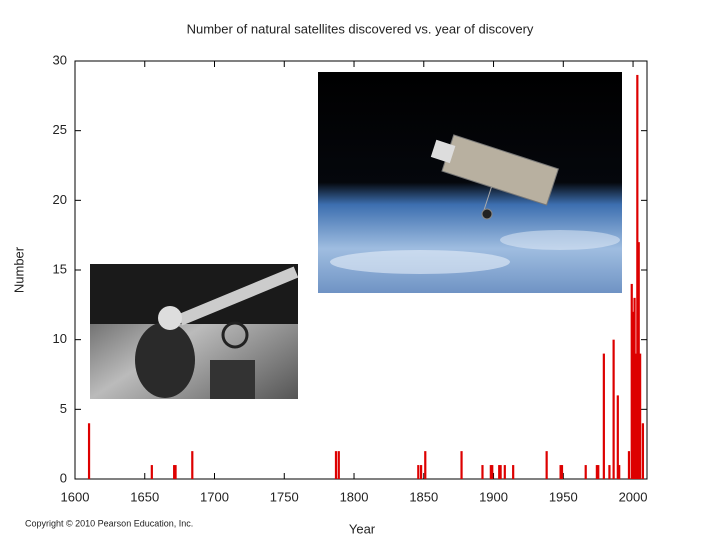 Image resolution: width=720 pixels, height=540 pixels. What do you see at coordinates (214, 496) in the screenshot?
I see `x-tick-label: 1700` at bounding box center [214, 496].